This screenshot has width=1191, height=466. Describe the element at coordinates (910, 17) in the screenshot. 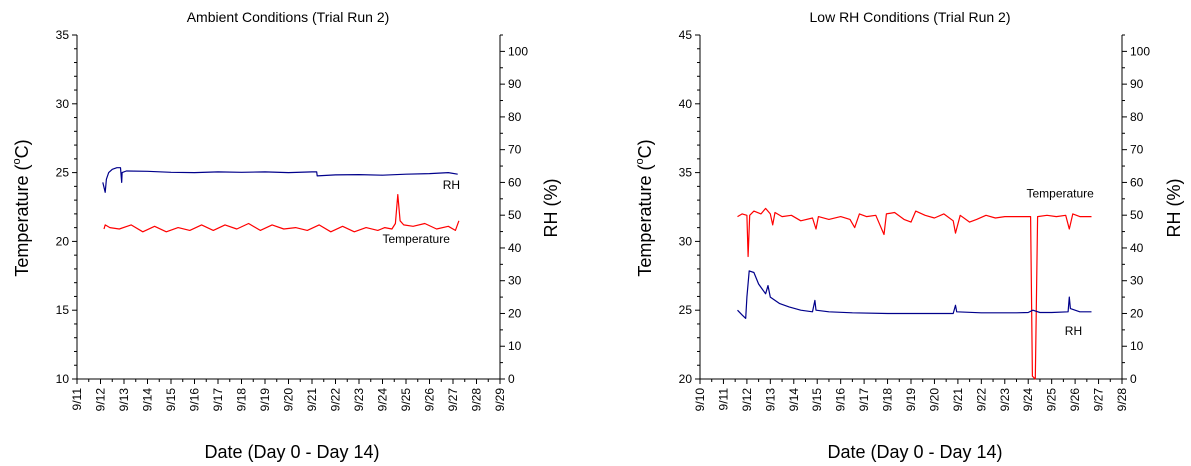

I see `chart-title: Low RH Conditions (Trial Run 2)` at that location.